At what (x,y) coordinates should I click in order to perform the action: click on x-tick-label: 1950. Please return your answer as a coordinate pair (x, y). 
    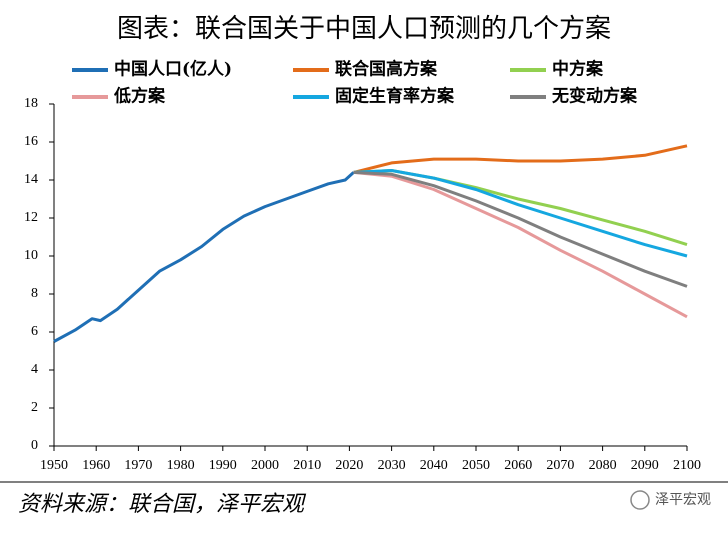
    Looking at the image, I should click on (54, 465).